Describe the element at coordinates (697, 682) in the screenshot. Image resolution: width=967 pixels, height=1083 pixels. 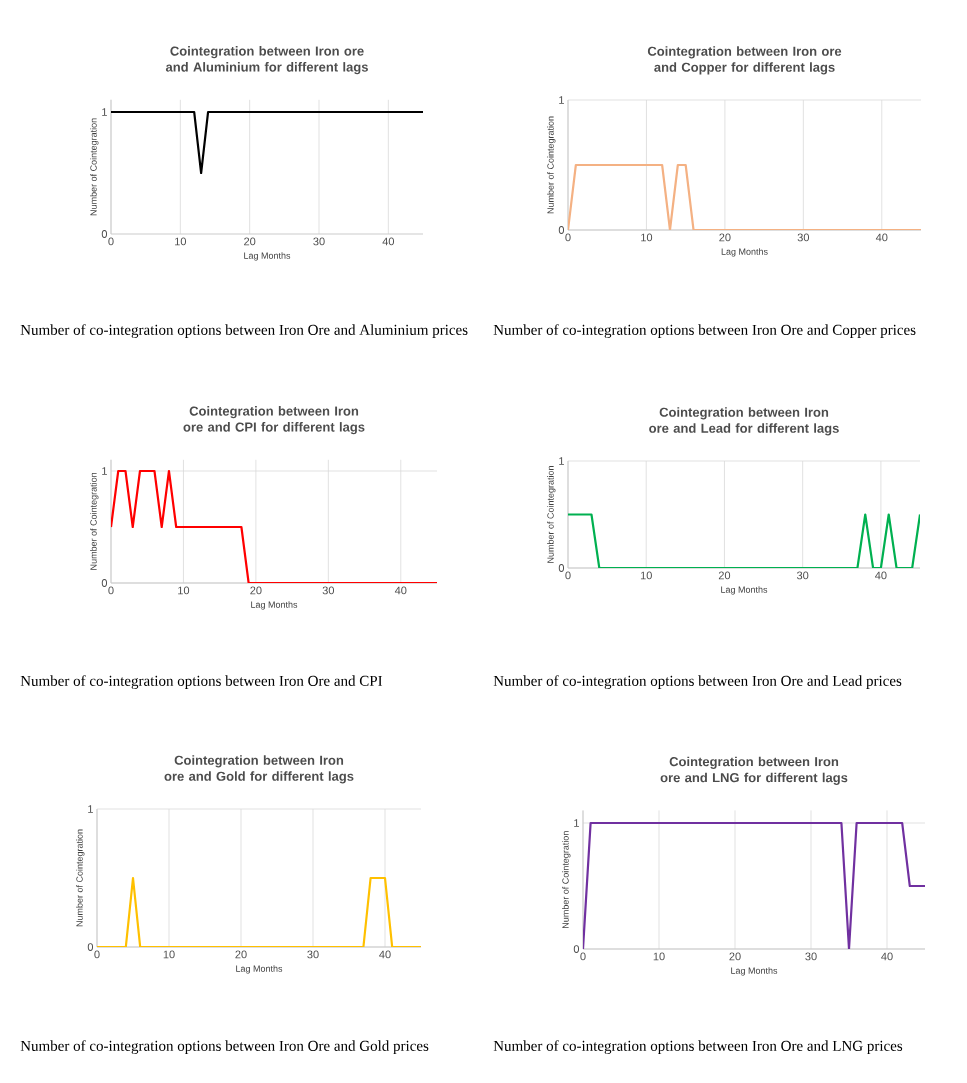
I see `text: Number of co-integration options between Iron Ore and Lead prices` at that location.